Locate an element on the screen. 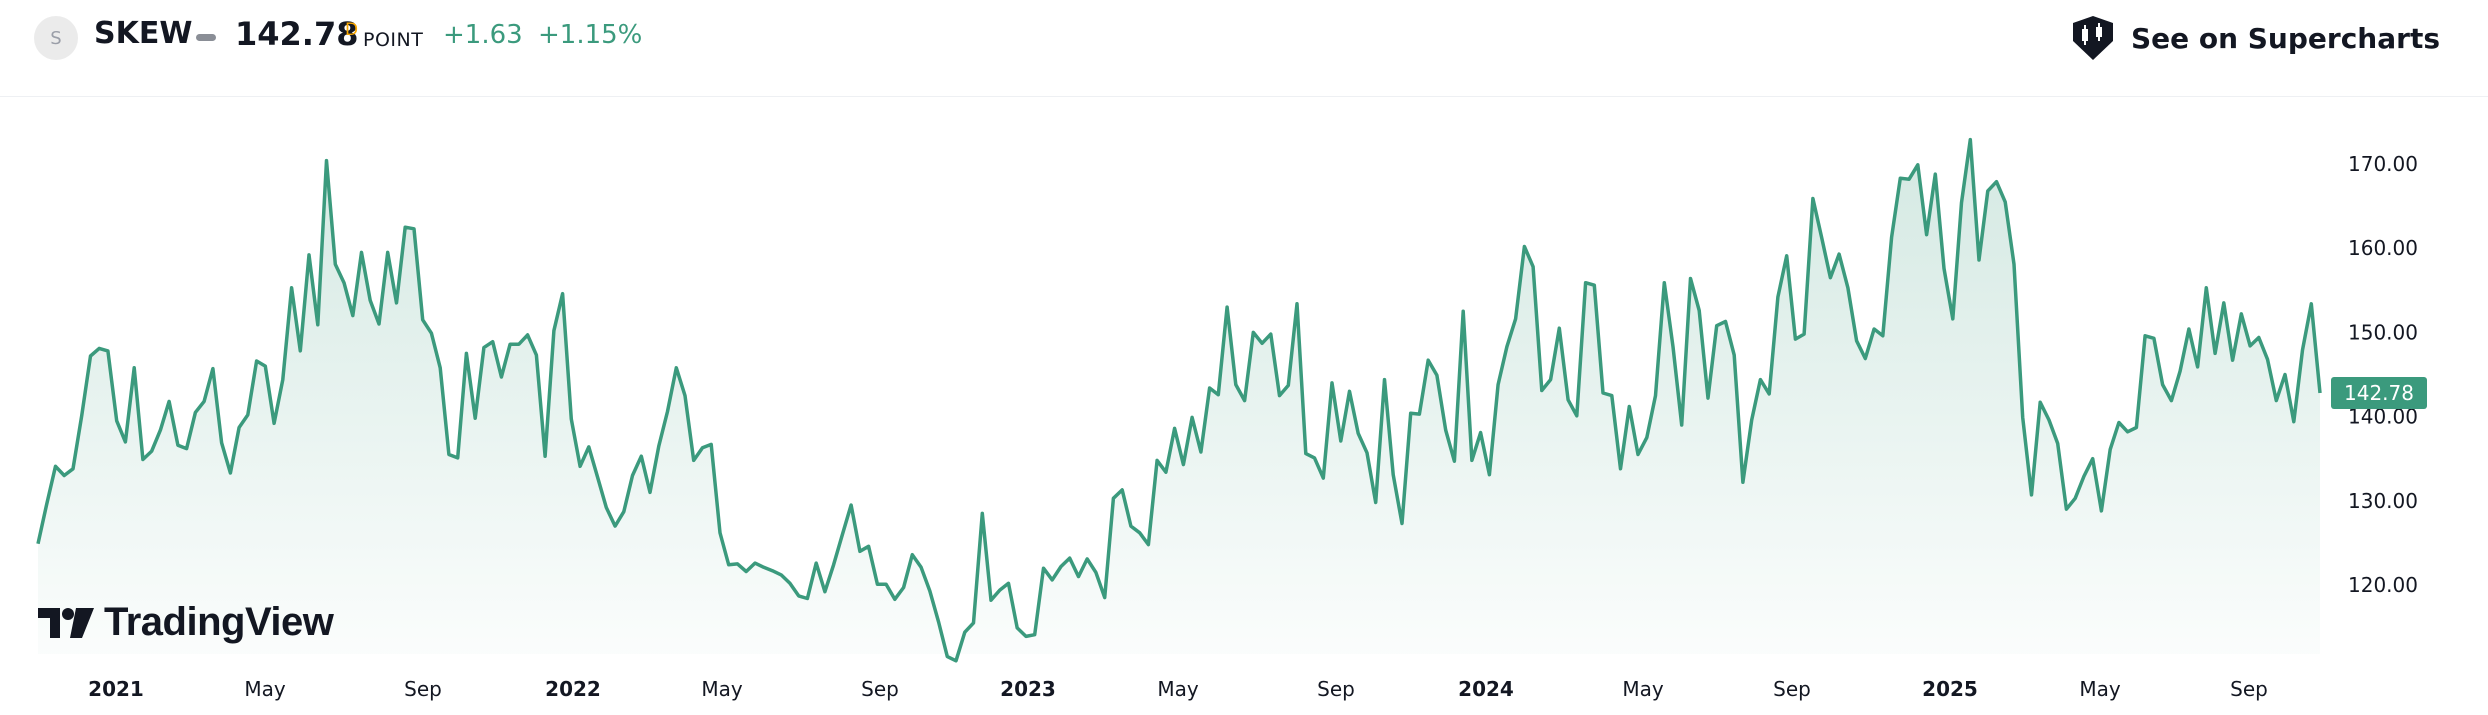  y-tick-label: 130.00 is located at coordinates (2383, 501).